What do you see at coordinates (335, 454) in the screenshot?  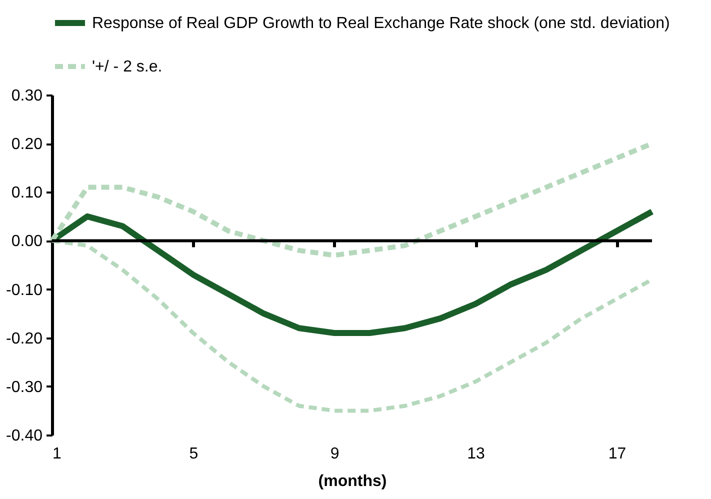 I see `x-tick-label: 9` at bounding box center [335, 454].